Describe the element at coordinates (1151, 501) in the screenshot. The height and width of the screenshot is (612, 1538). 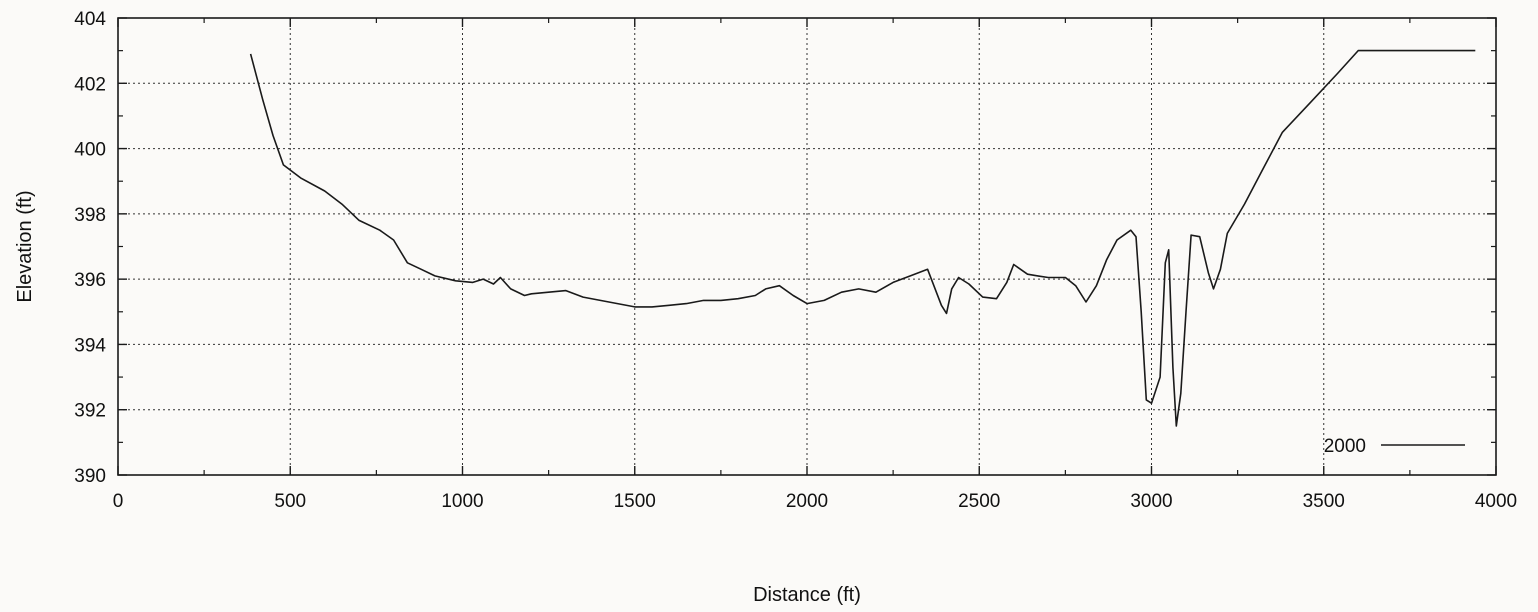
I see `x-tick-label: 3000` at that location.